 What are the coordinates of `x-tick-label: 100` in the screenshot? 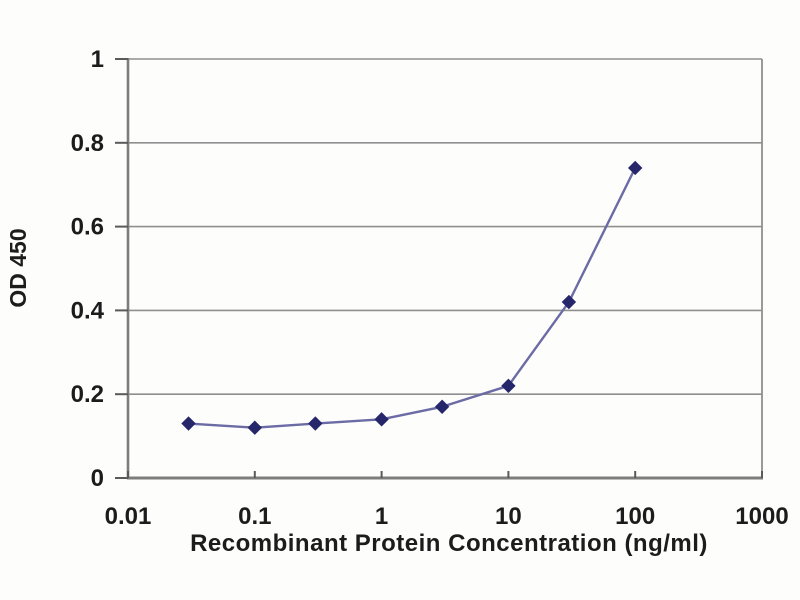 It's located at (635, 516).